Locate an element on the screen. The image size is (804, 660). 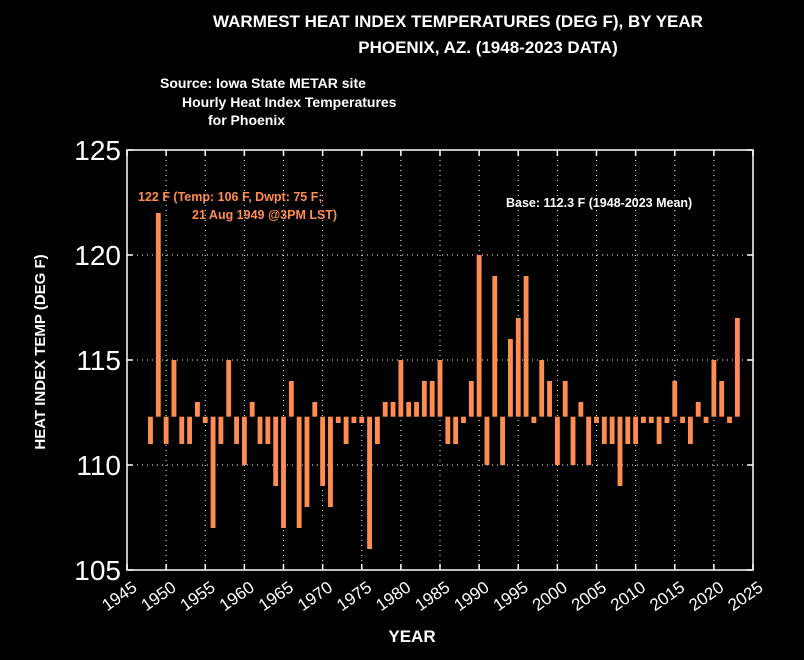
bar-1976 is located at coordinates (370, 482).